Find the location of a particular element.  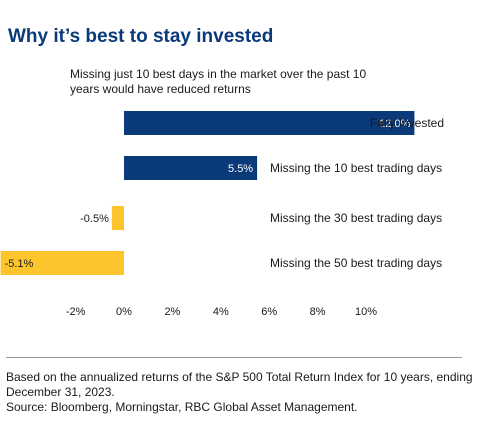

bar-value-label-1: 12.0% is located at coordinates (394, 124).